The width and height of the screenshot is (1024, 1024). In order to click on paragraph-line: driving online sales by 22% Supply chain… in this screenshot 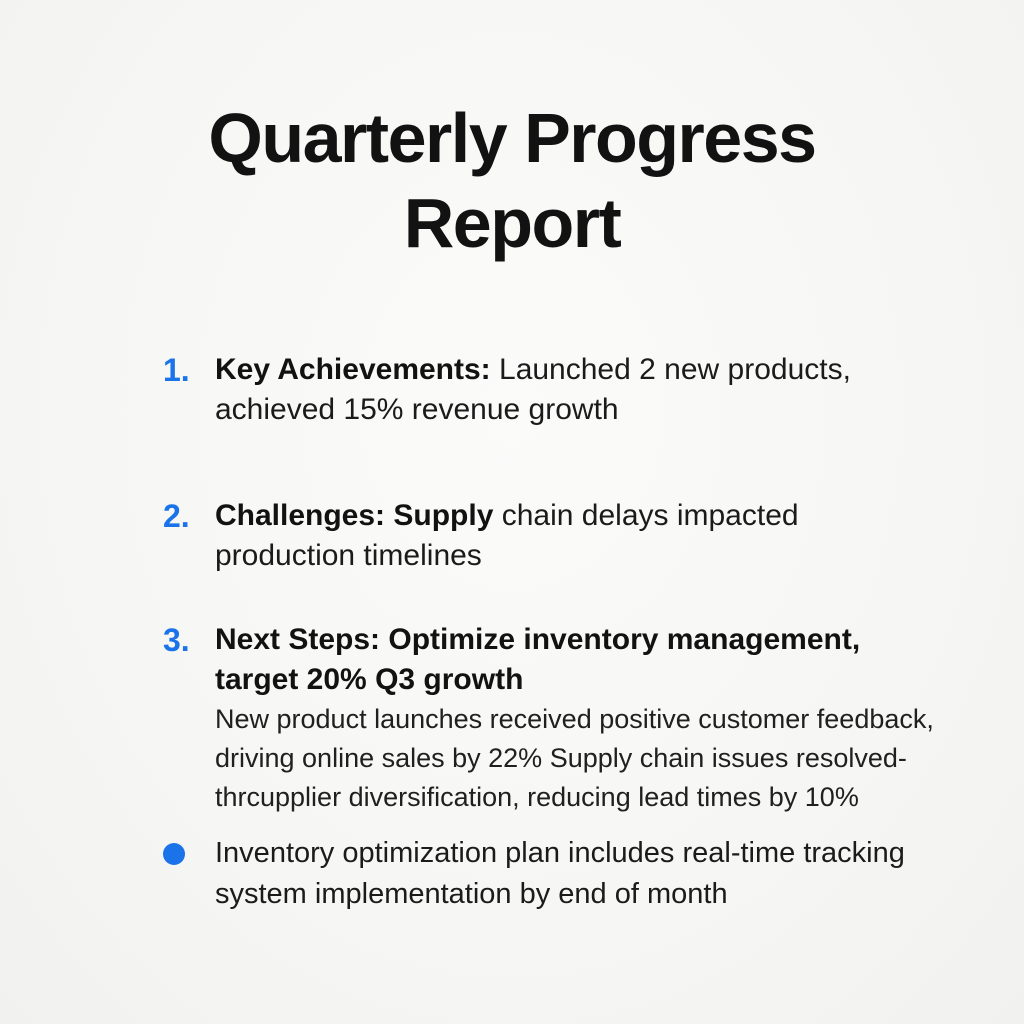, I will do `click(561, 758)`.